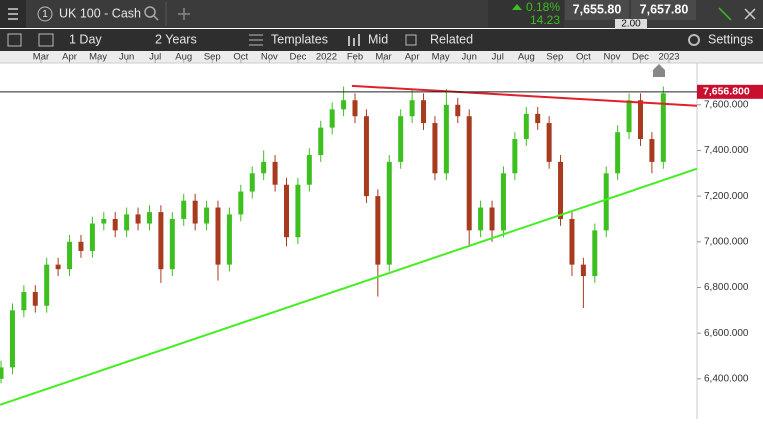 The width and height of the screenshot is (763, 424). Describe the element at coordinates (726, 378) in the screenshot. I see `y-tick-label: 6,400.000` at that location.